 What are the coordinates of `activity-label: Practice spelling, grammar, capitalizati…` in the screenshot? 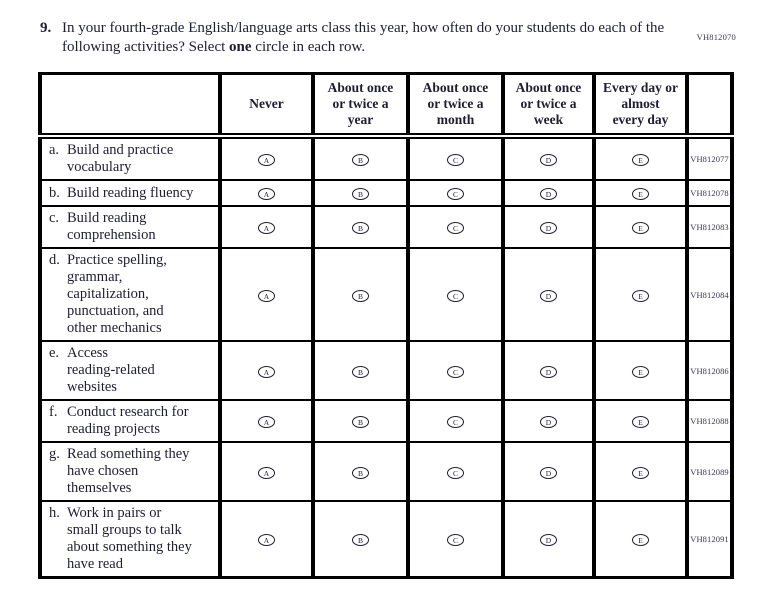 It's located at (117, 294).